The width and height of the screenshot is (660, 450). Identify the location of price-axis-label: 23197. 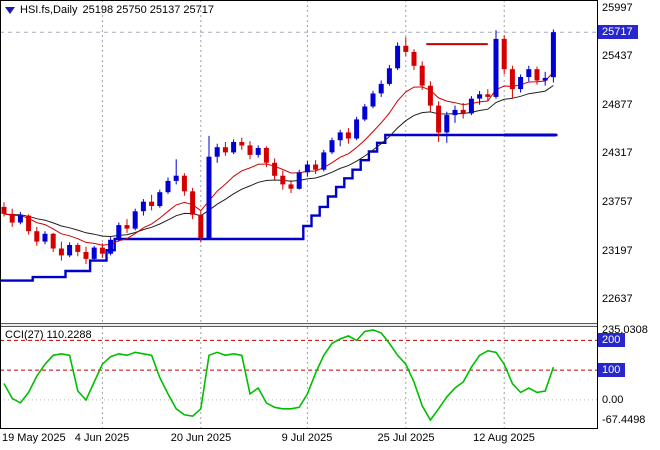
(617, 251).